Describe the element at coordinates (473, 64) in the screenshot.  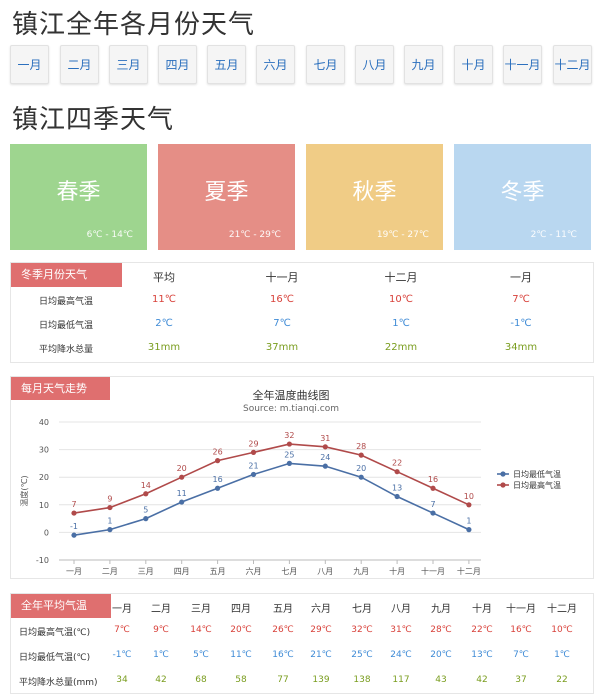
I see `month-button-10: 十月` at that location.